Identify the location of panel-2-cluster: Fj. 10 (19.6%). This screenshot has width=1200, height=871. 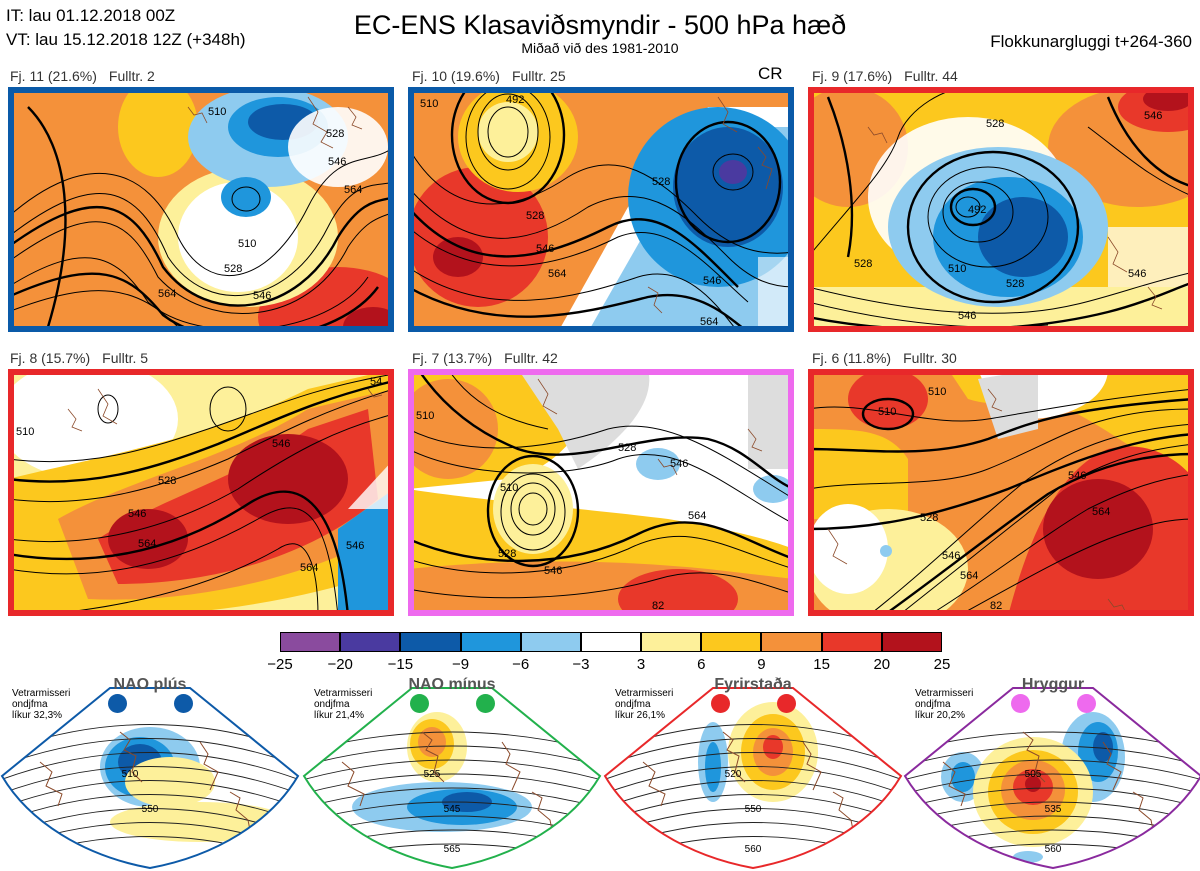
(456, 76).